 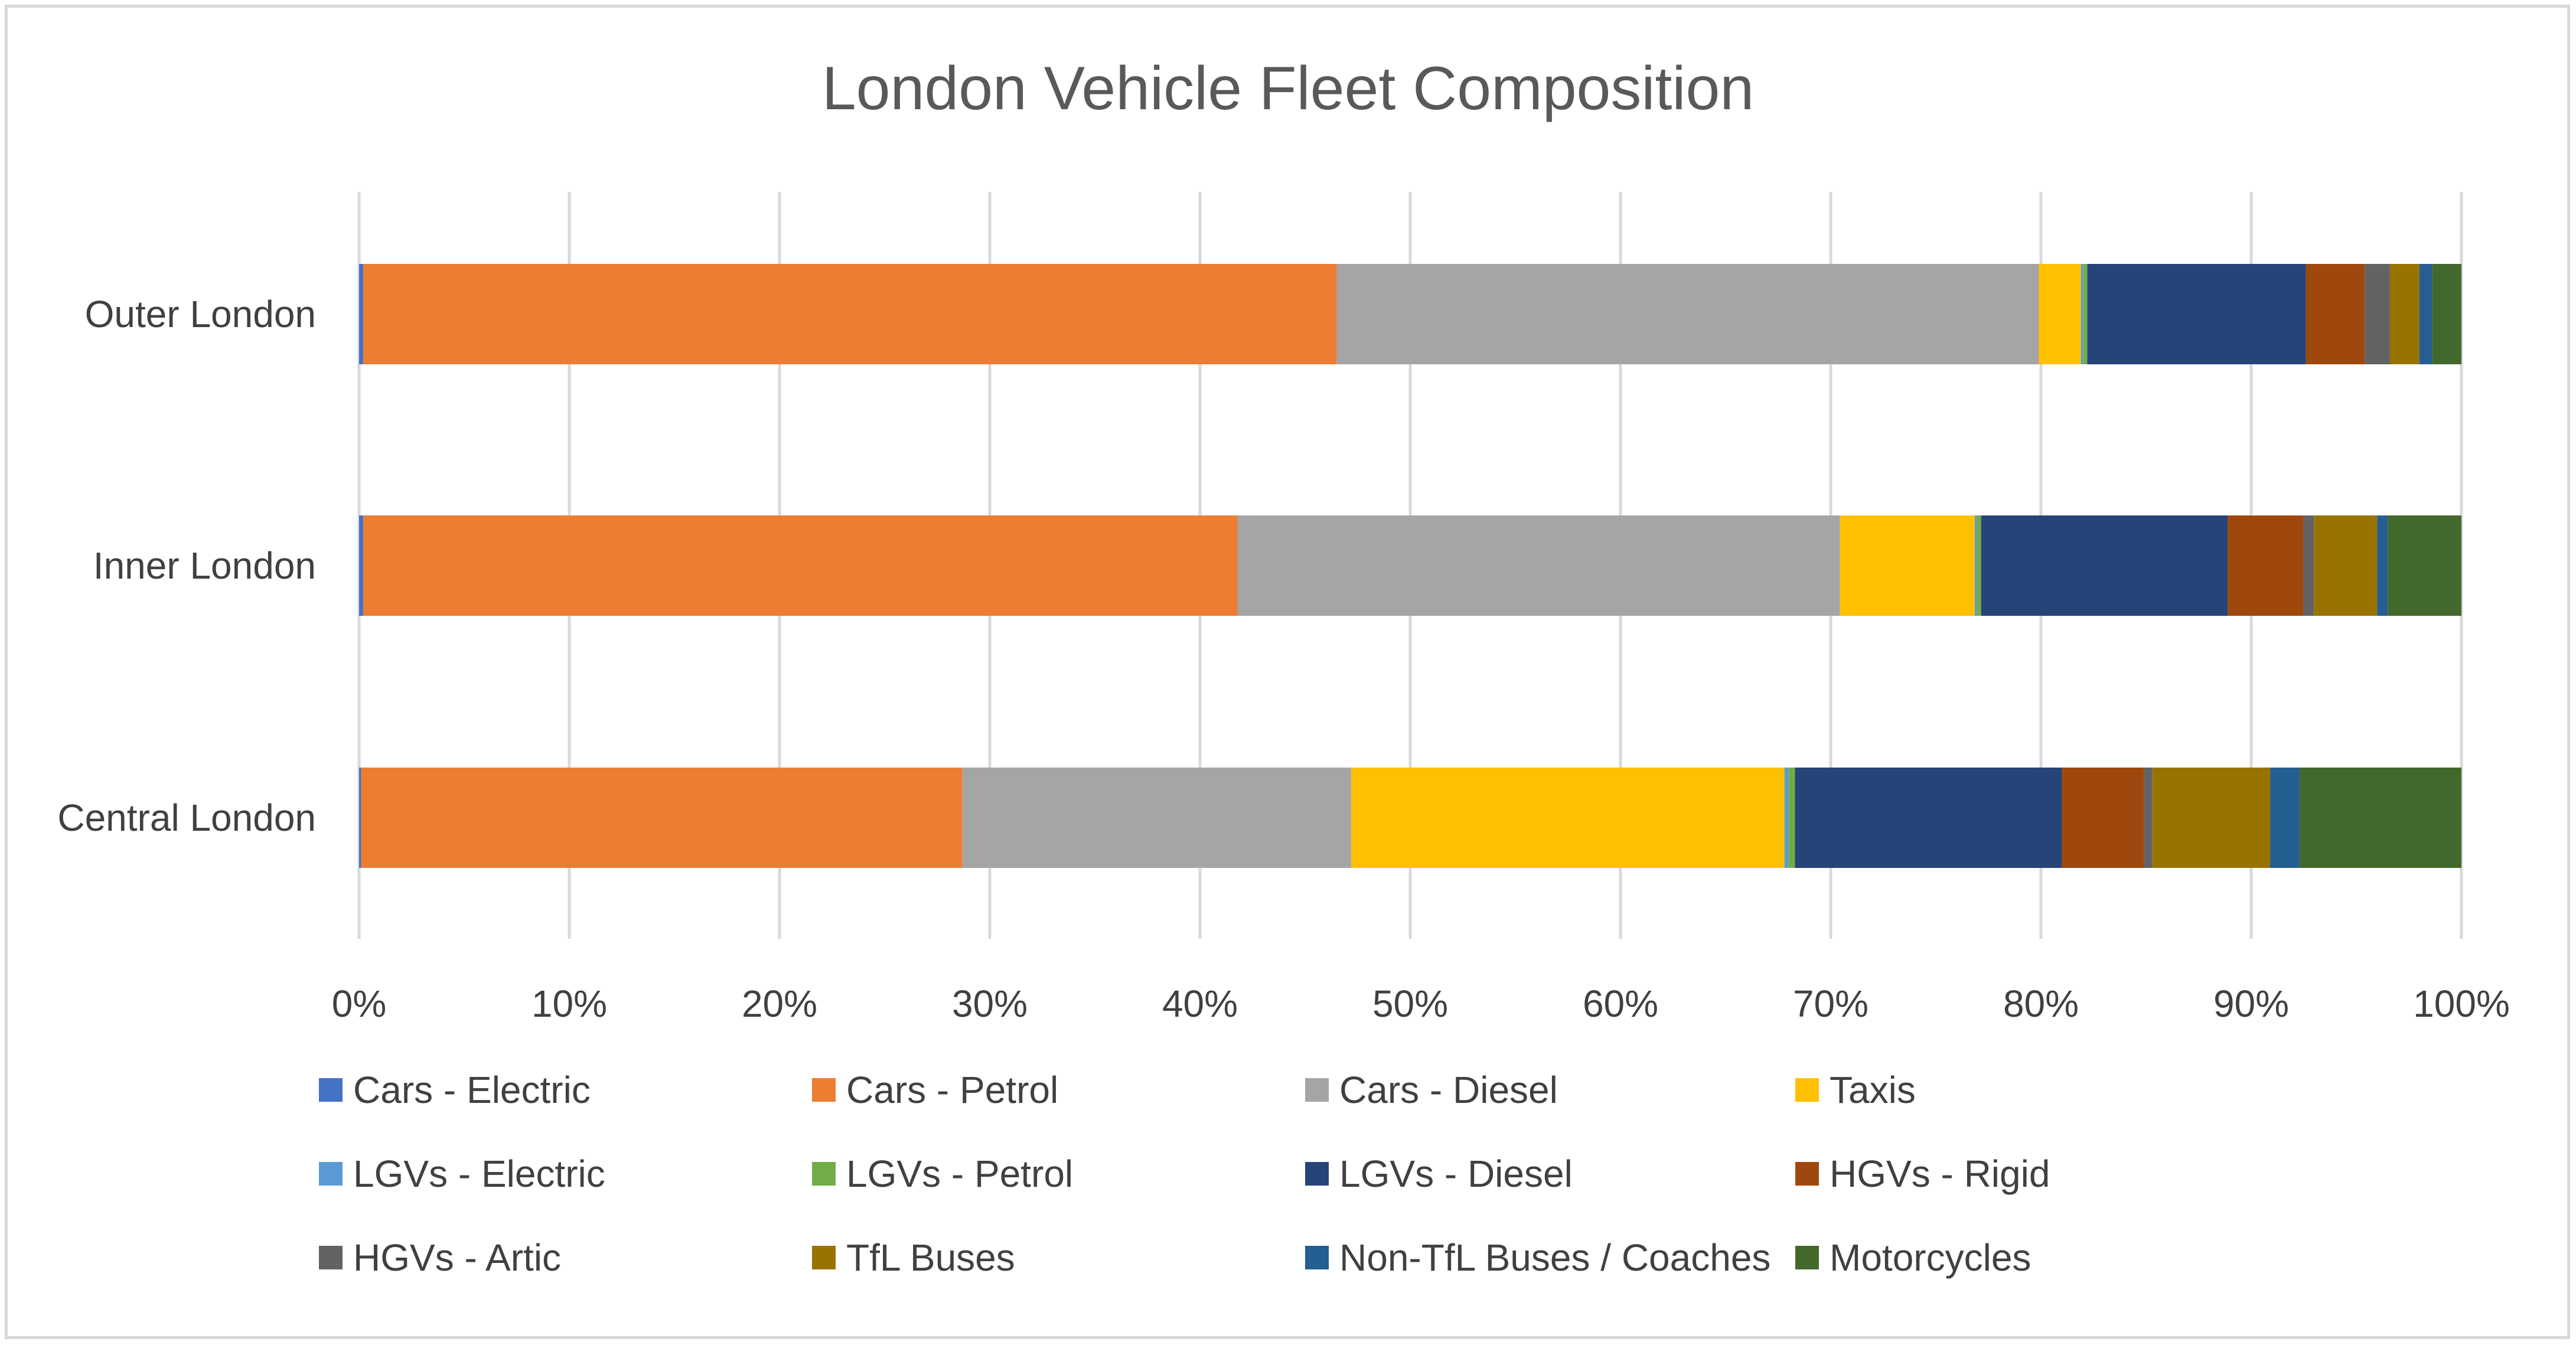 I want to click on legend-item: TfL Buses, so click(x=914, y=1257).